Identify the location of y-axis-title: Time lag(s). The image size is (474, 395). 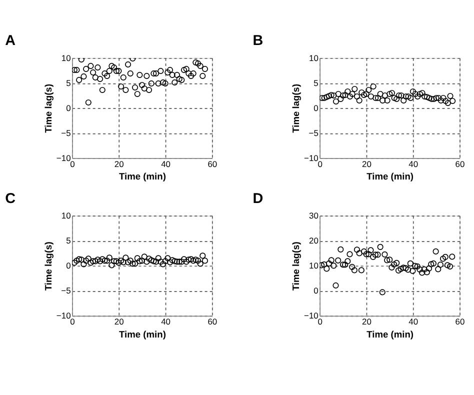
(48, 108).